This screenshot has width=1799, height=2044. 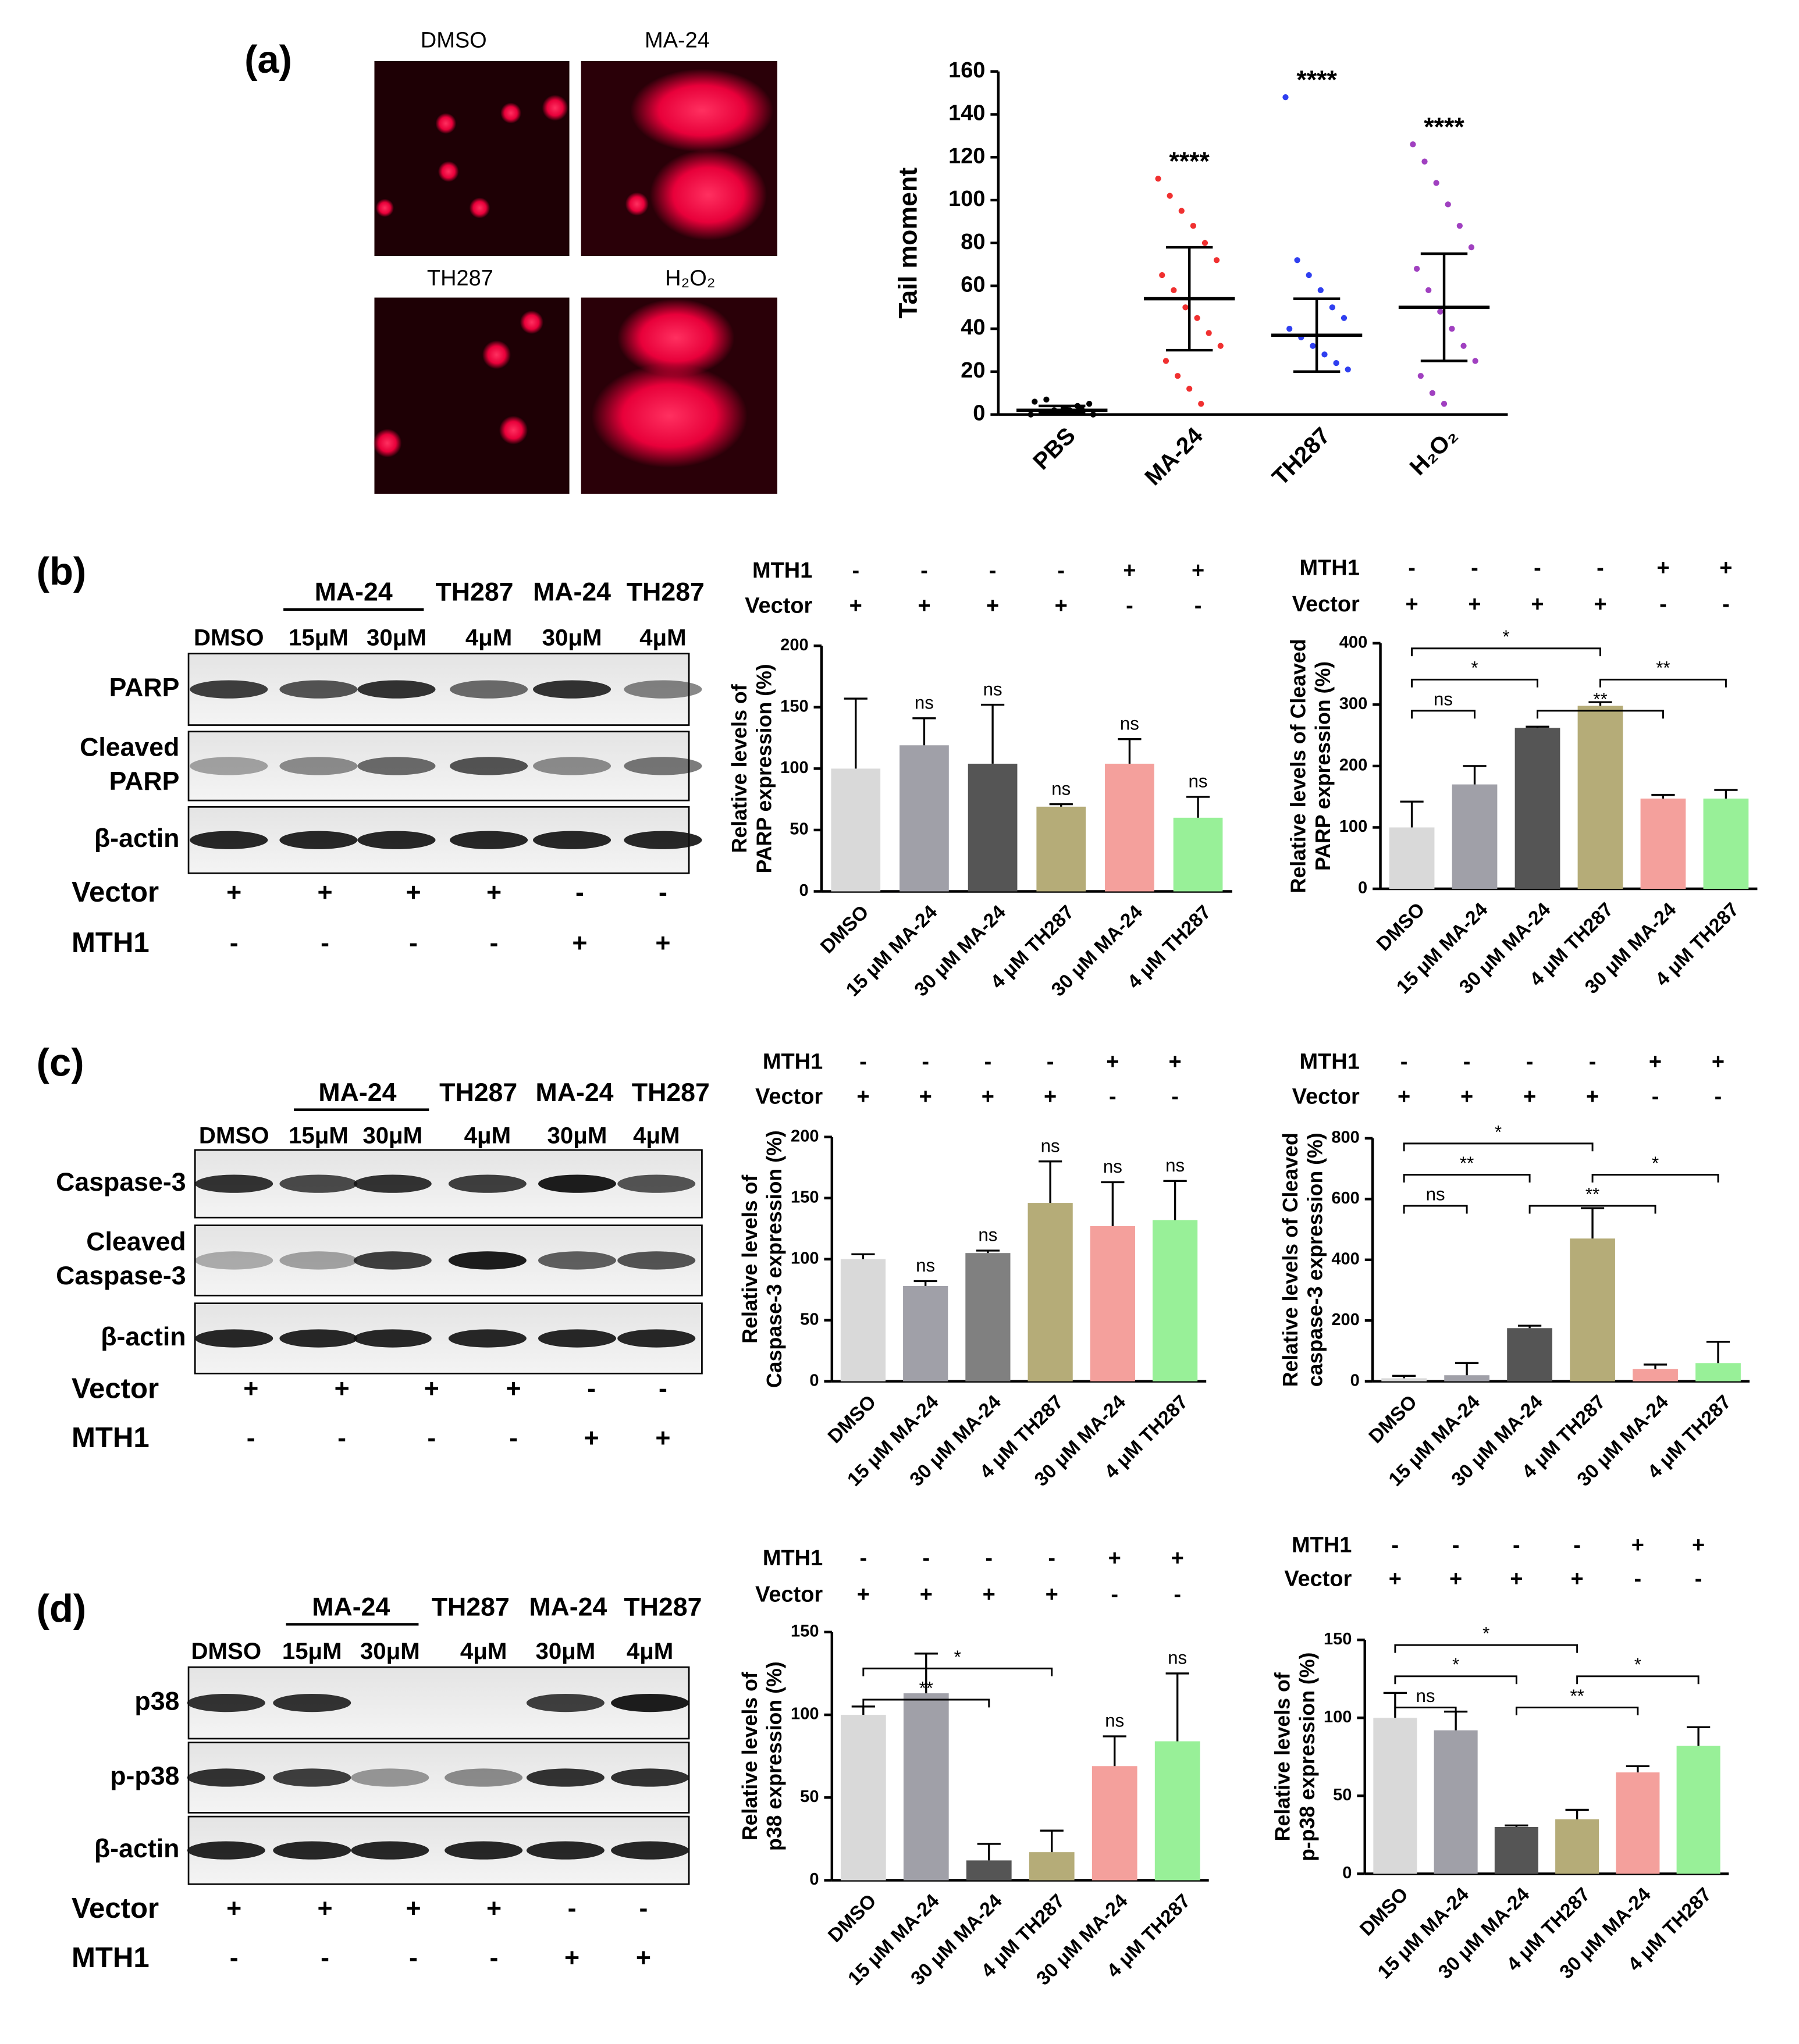 I want to click on blot-row-label: β-actin, so click(x=136, y=1849).